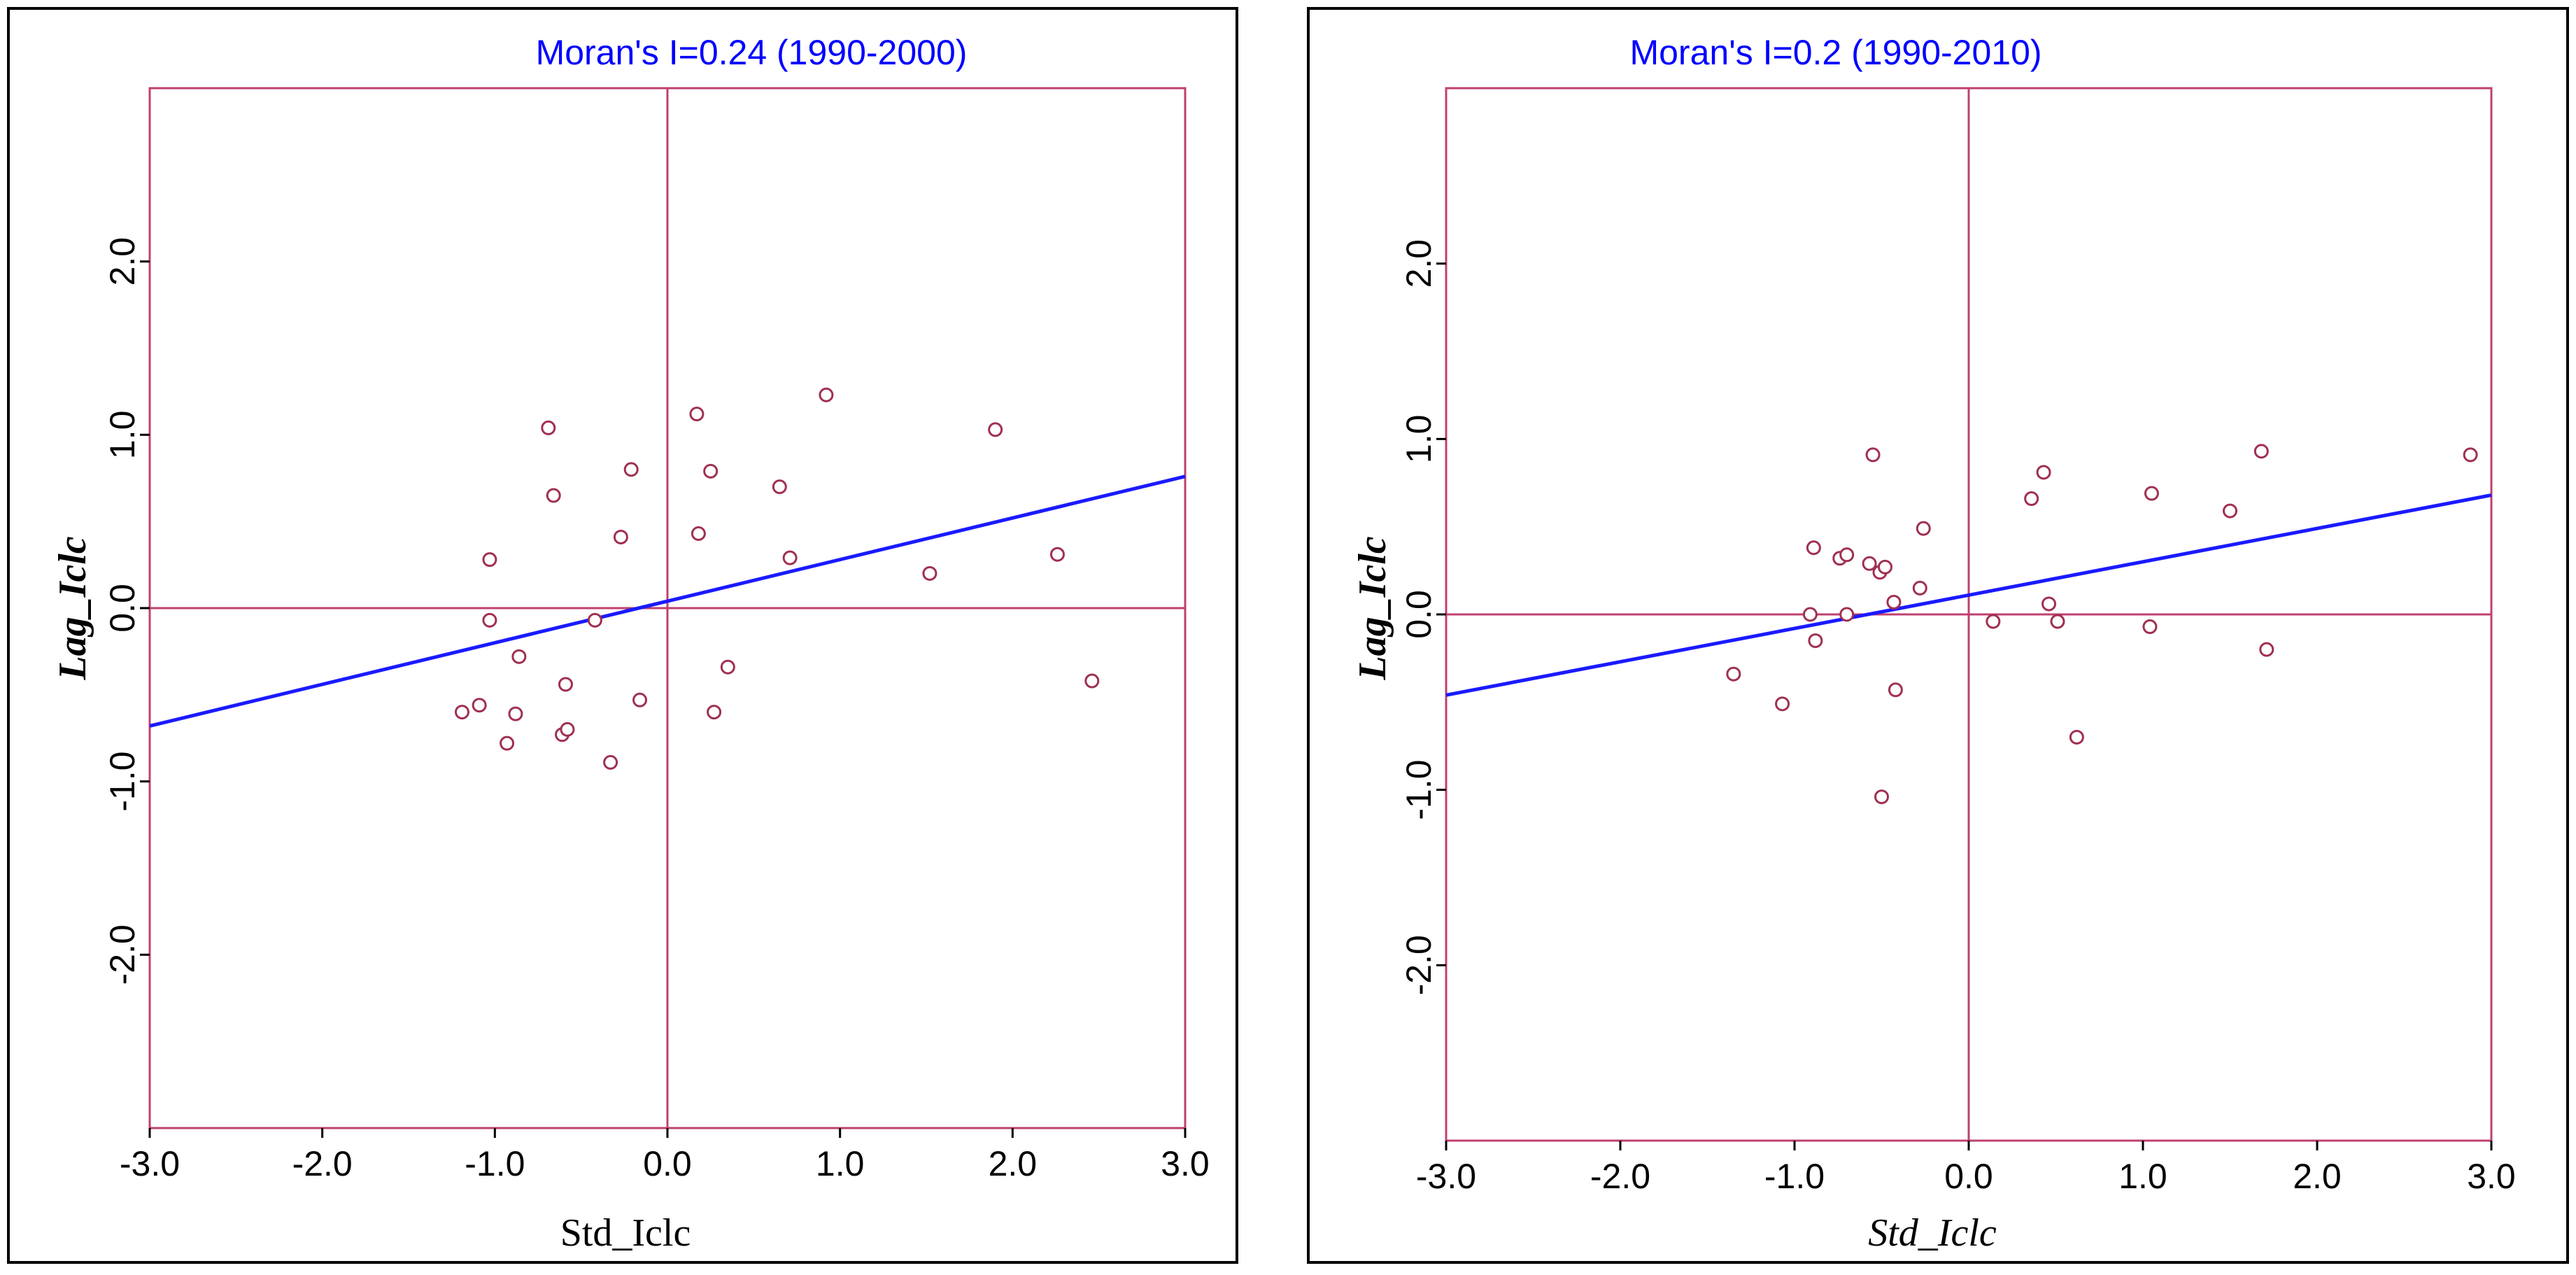 The image size is (2576, 1275). I want to click on left-y-tick-label: 2.0, so click(122, 261).